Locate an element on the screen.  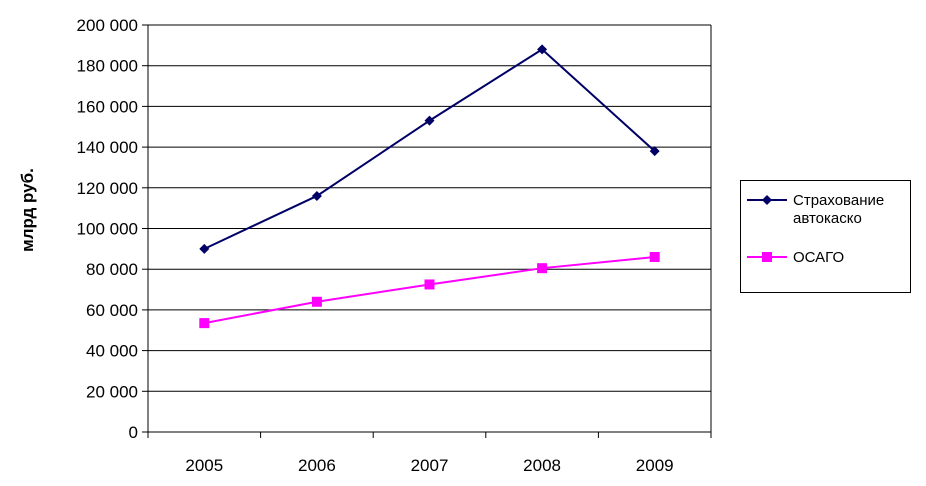
x-tick-label: 2009 is located at coordinates (655, 465).